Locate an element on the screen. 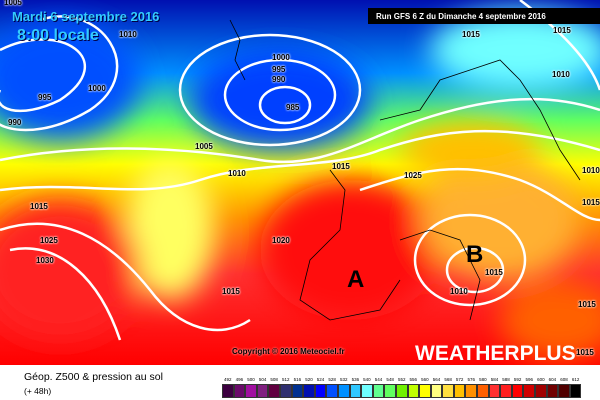 The height and width of the screenshot is (400, 600). scale-step: 600 is located at coordinates (541, 387).